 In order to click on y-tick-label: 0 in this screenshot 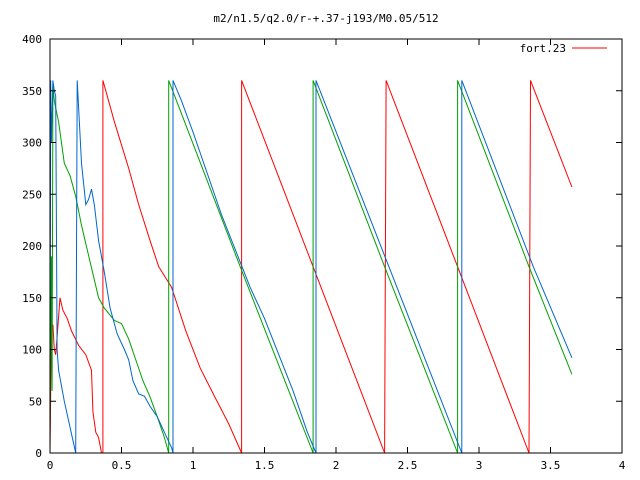, I will do `click(38, 453)`.